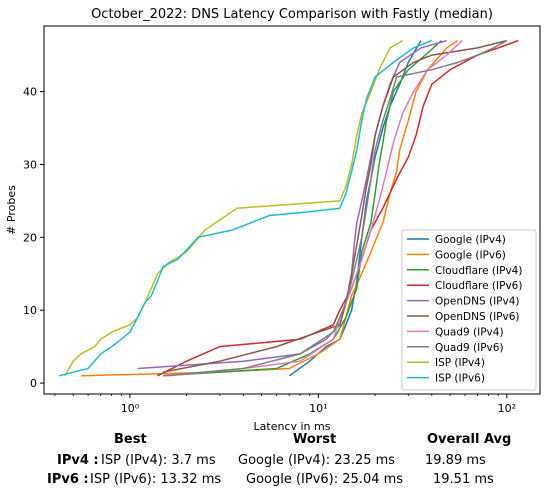 This screenshot has width=548, height=496. What do you see at coordinates (478, 286) in the screenshot?
I see `legend-label: Cloudflare (IPv6)` at bounding box center [478, 286].